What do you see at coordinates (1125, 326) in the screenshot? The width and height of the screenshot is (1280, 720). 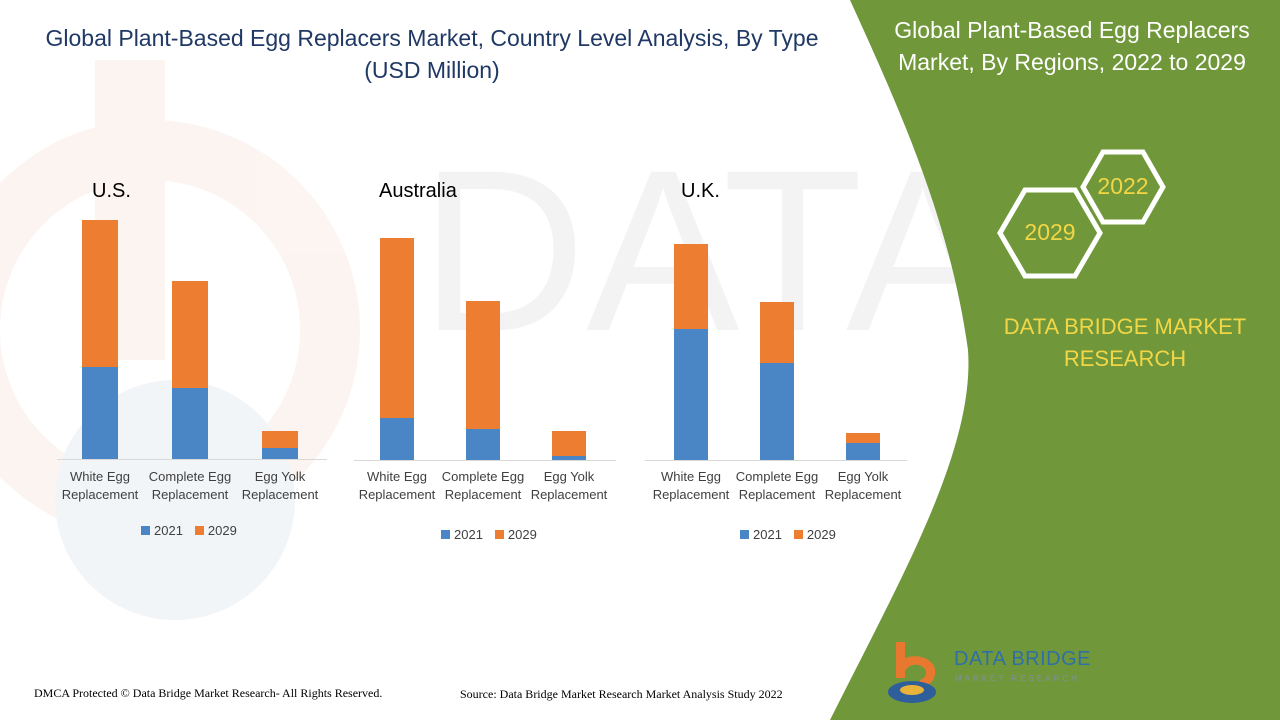 I see `brand-line-1: DATA BRIDGE MARKET` at bounding box center [1125, 326].